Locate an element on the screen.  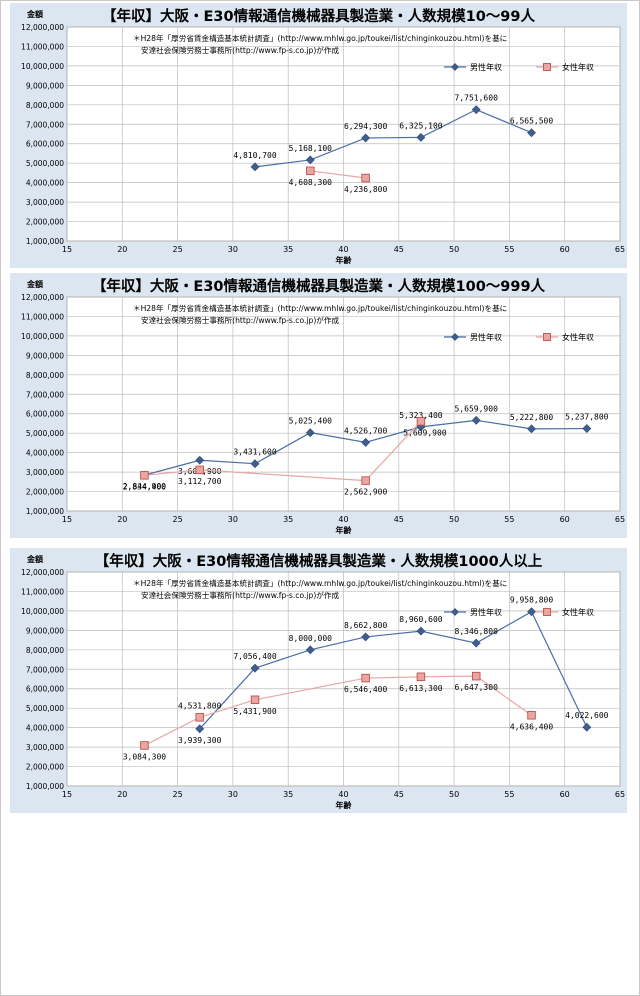
x-tick-label: 35 is located at coordinates (288, 794).